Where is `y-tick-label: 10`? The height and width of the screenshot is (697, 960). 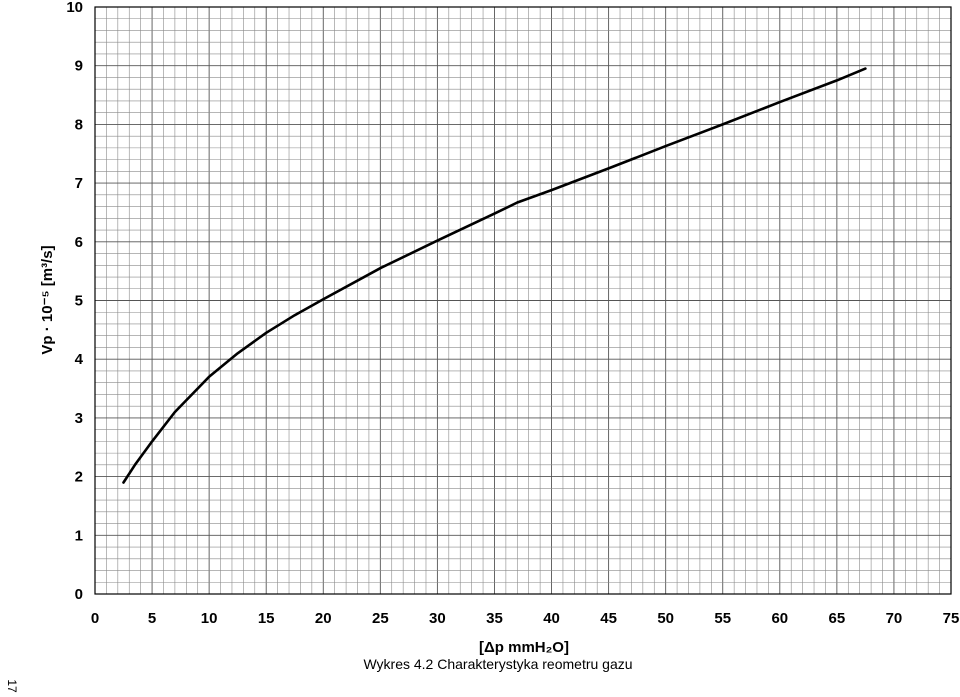 y-tick-label: 10 is located at coordinates (74, 8).